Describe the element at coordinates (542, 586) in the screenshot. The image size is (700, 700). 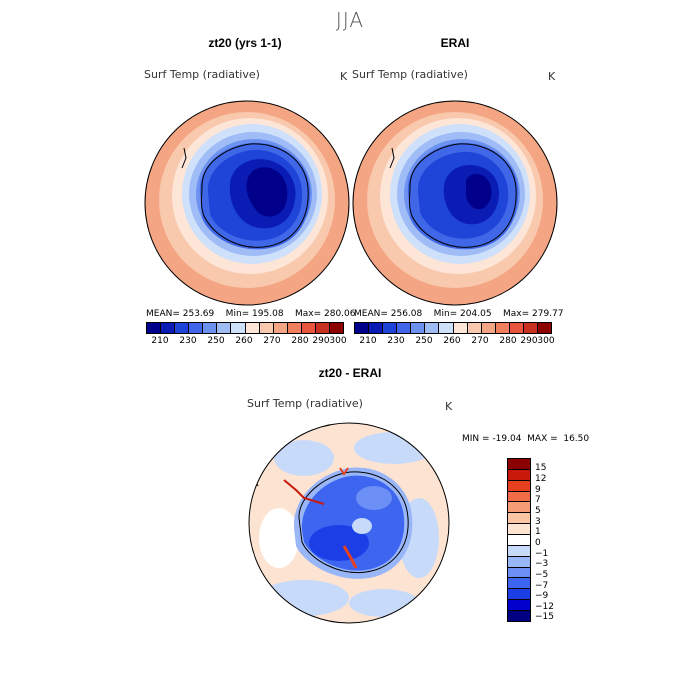
I see `colorbar-tick: −7` at that location.